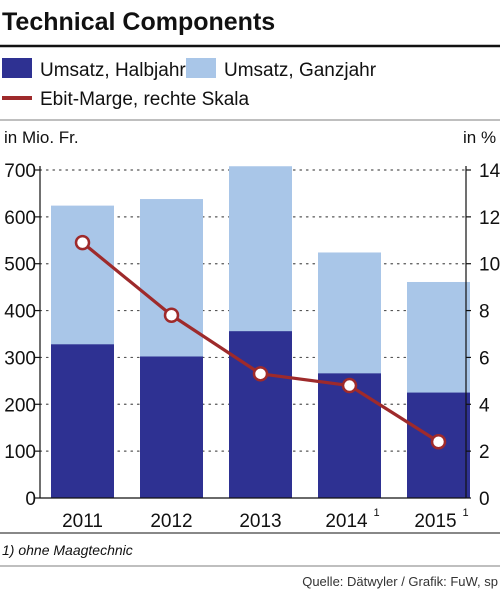 The width and height of the screenshot is (500, 592). I want to click on bar-halbjahr-2012, so click(171, 427).